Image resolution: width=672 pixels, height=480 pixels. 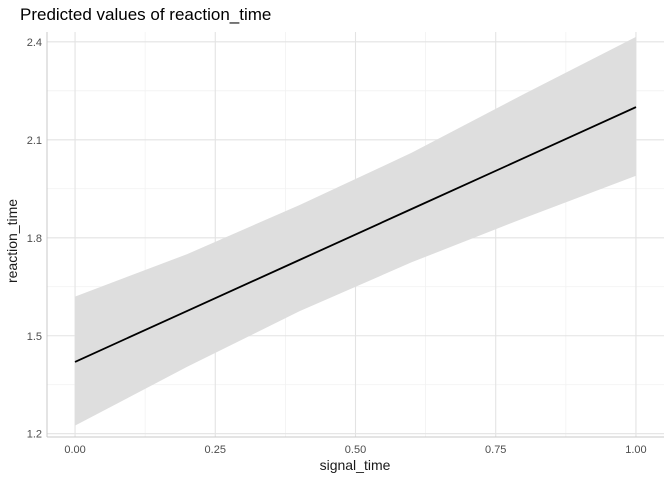 I want to click on x-axis-title: signal_time, so click(x=355, y=465).